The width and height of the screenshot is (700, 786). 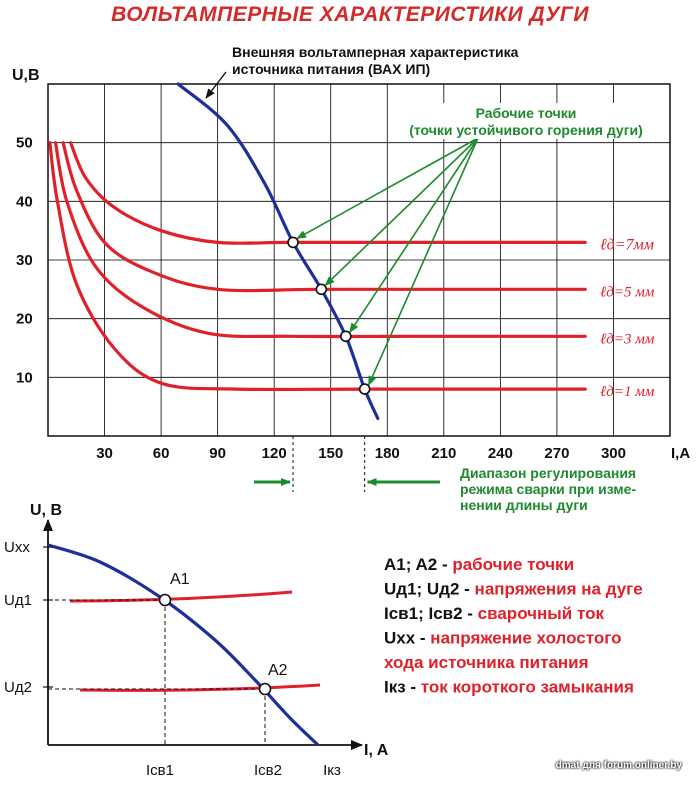 I want to click on legend-row: Uxx - напряжение холостого, so click(x=502, y=638).